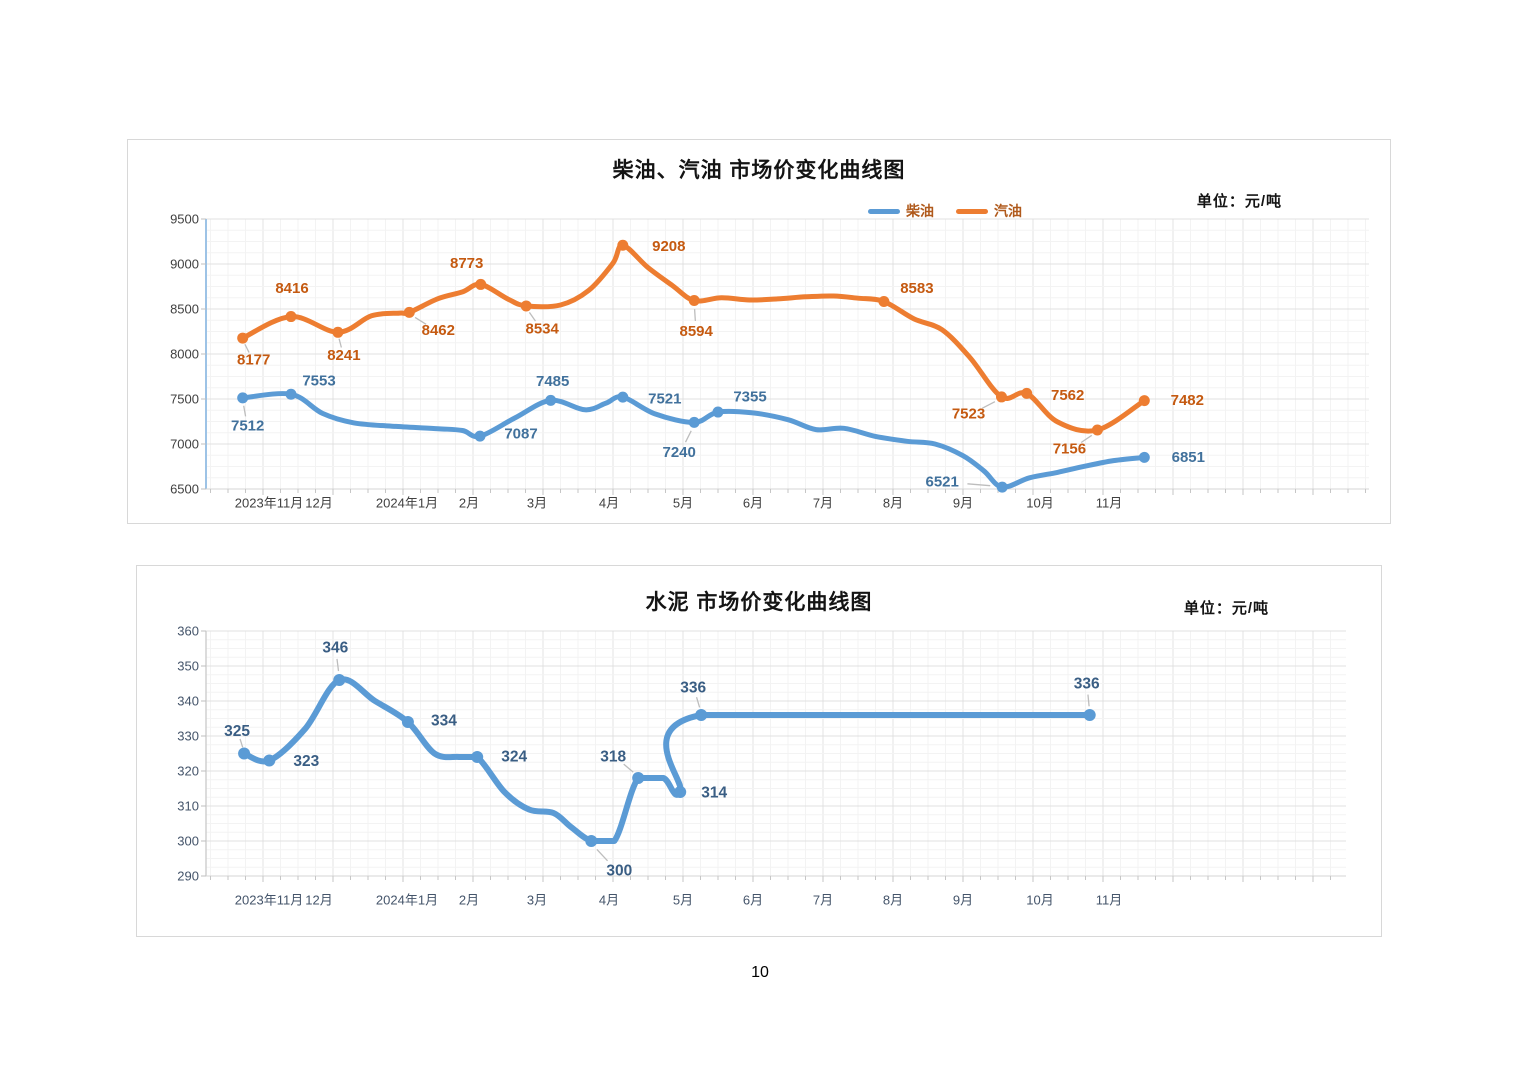  I want to click on gasoline-line-swatch, so click(972, 211).